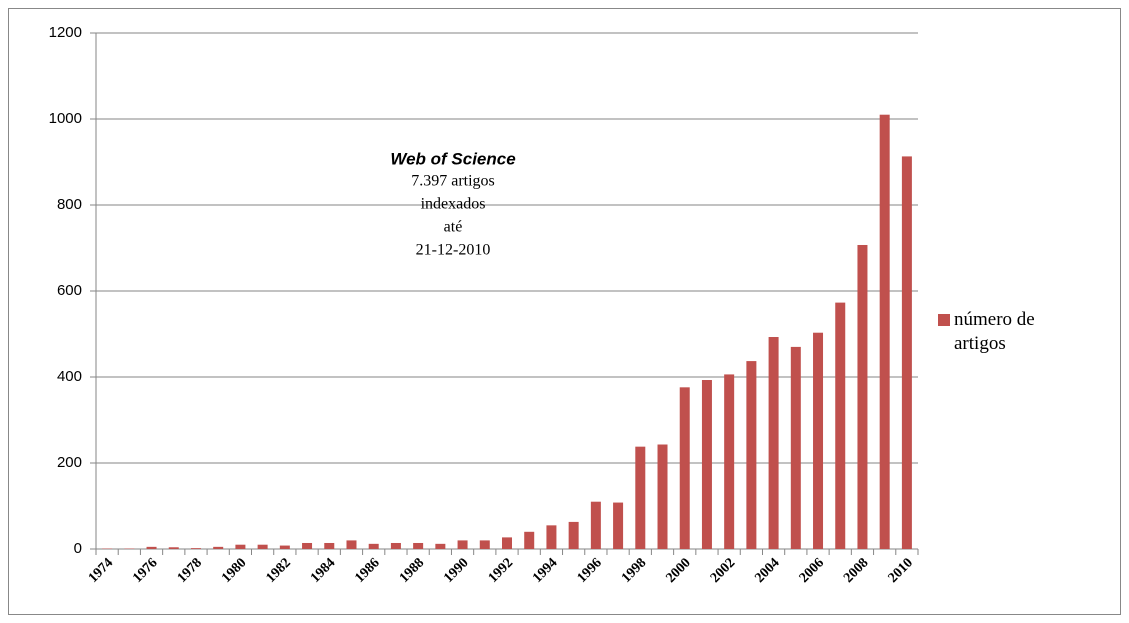  I want to click on x-tick-label: 1976, so click(145, 570).